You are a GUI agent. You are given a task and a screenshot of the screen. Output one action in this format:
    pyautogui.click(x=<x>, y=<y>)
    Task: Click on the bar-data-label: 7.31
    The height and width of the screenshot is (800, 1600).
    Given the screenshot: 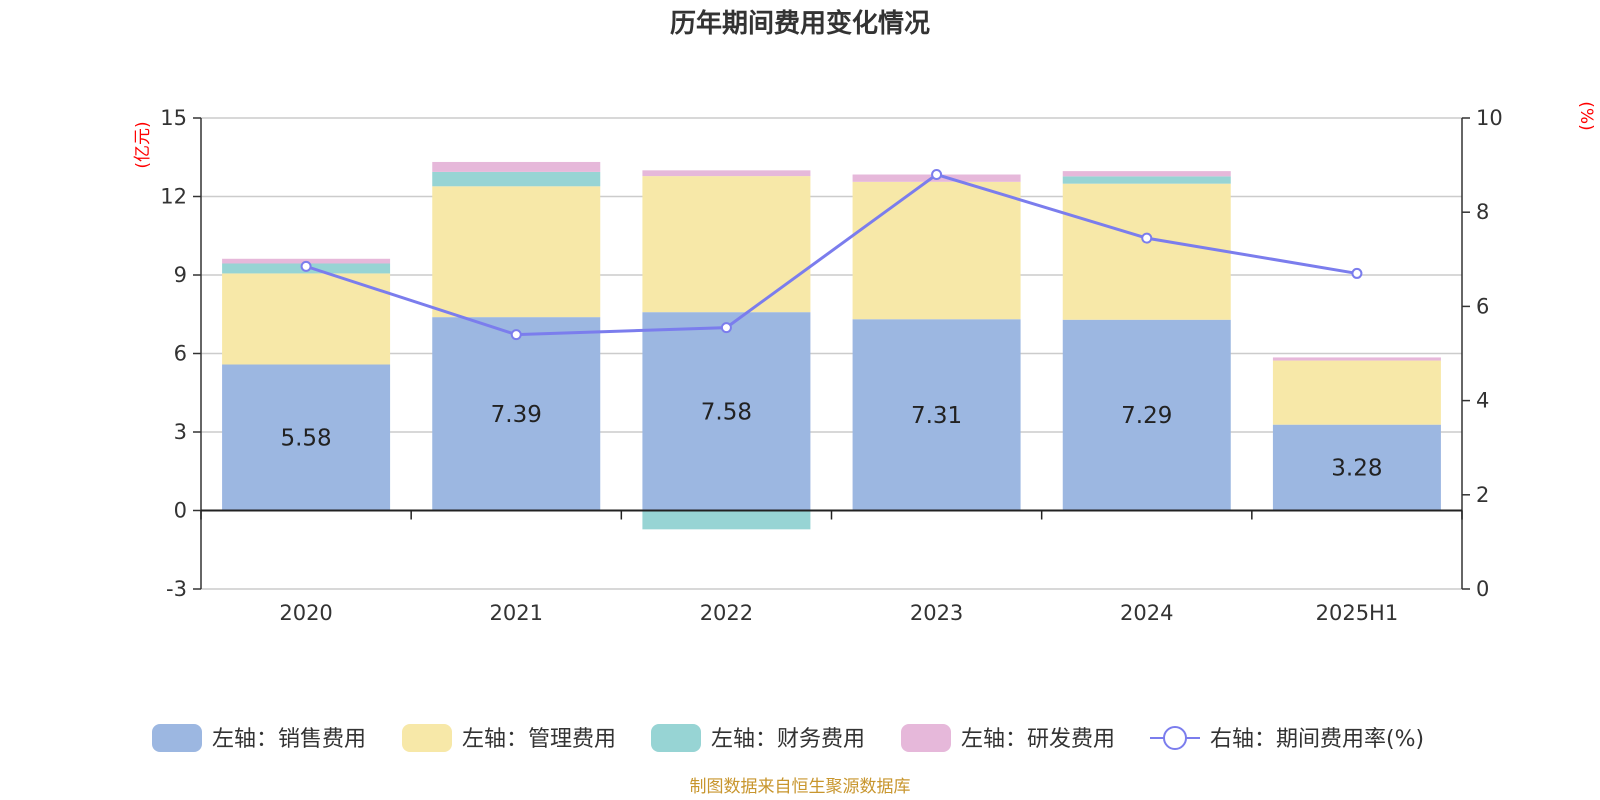 What is the action you would take?
    pyautogui.click(x=936, y=416)
    